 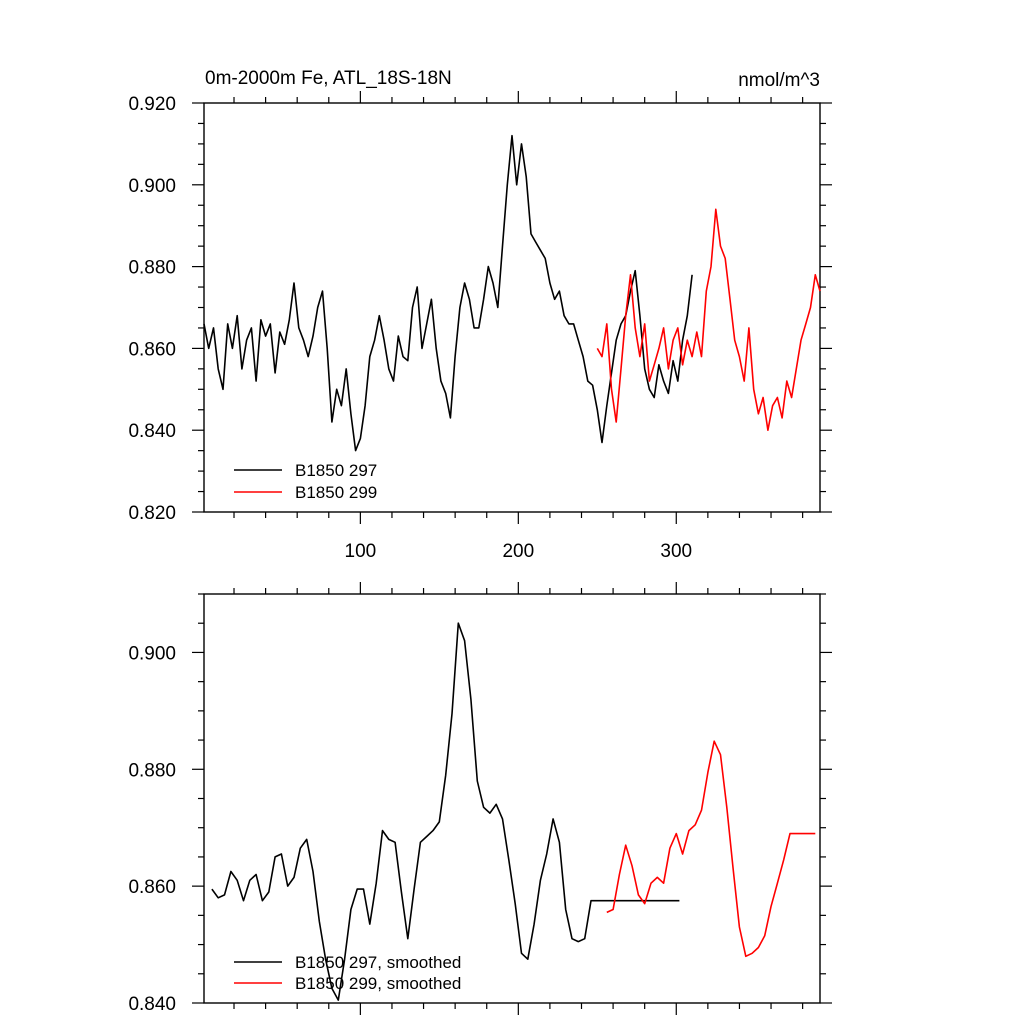 What do you see at coordinates (152, 104) in the screenshot?
I see `y-tick-label: 0.920` at bounding box center [152, 104].